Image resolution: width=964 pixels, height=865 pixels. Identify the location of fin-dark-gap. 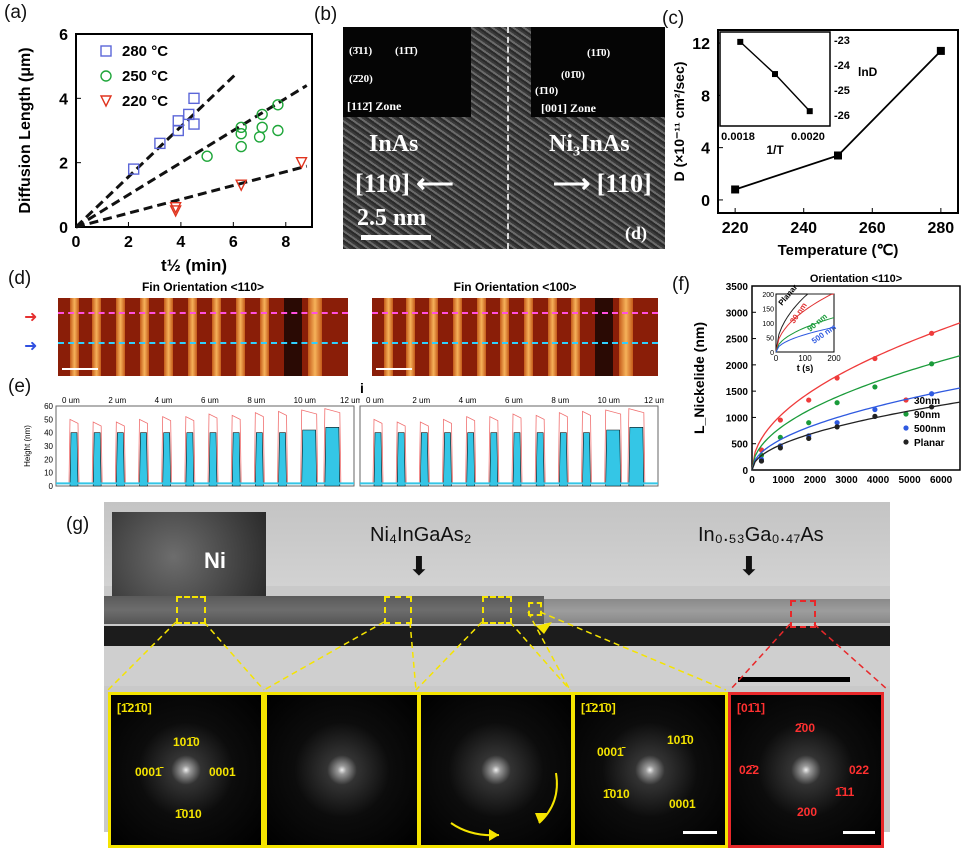
(293, 337).